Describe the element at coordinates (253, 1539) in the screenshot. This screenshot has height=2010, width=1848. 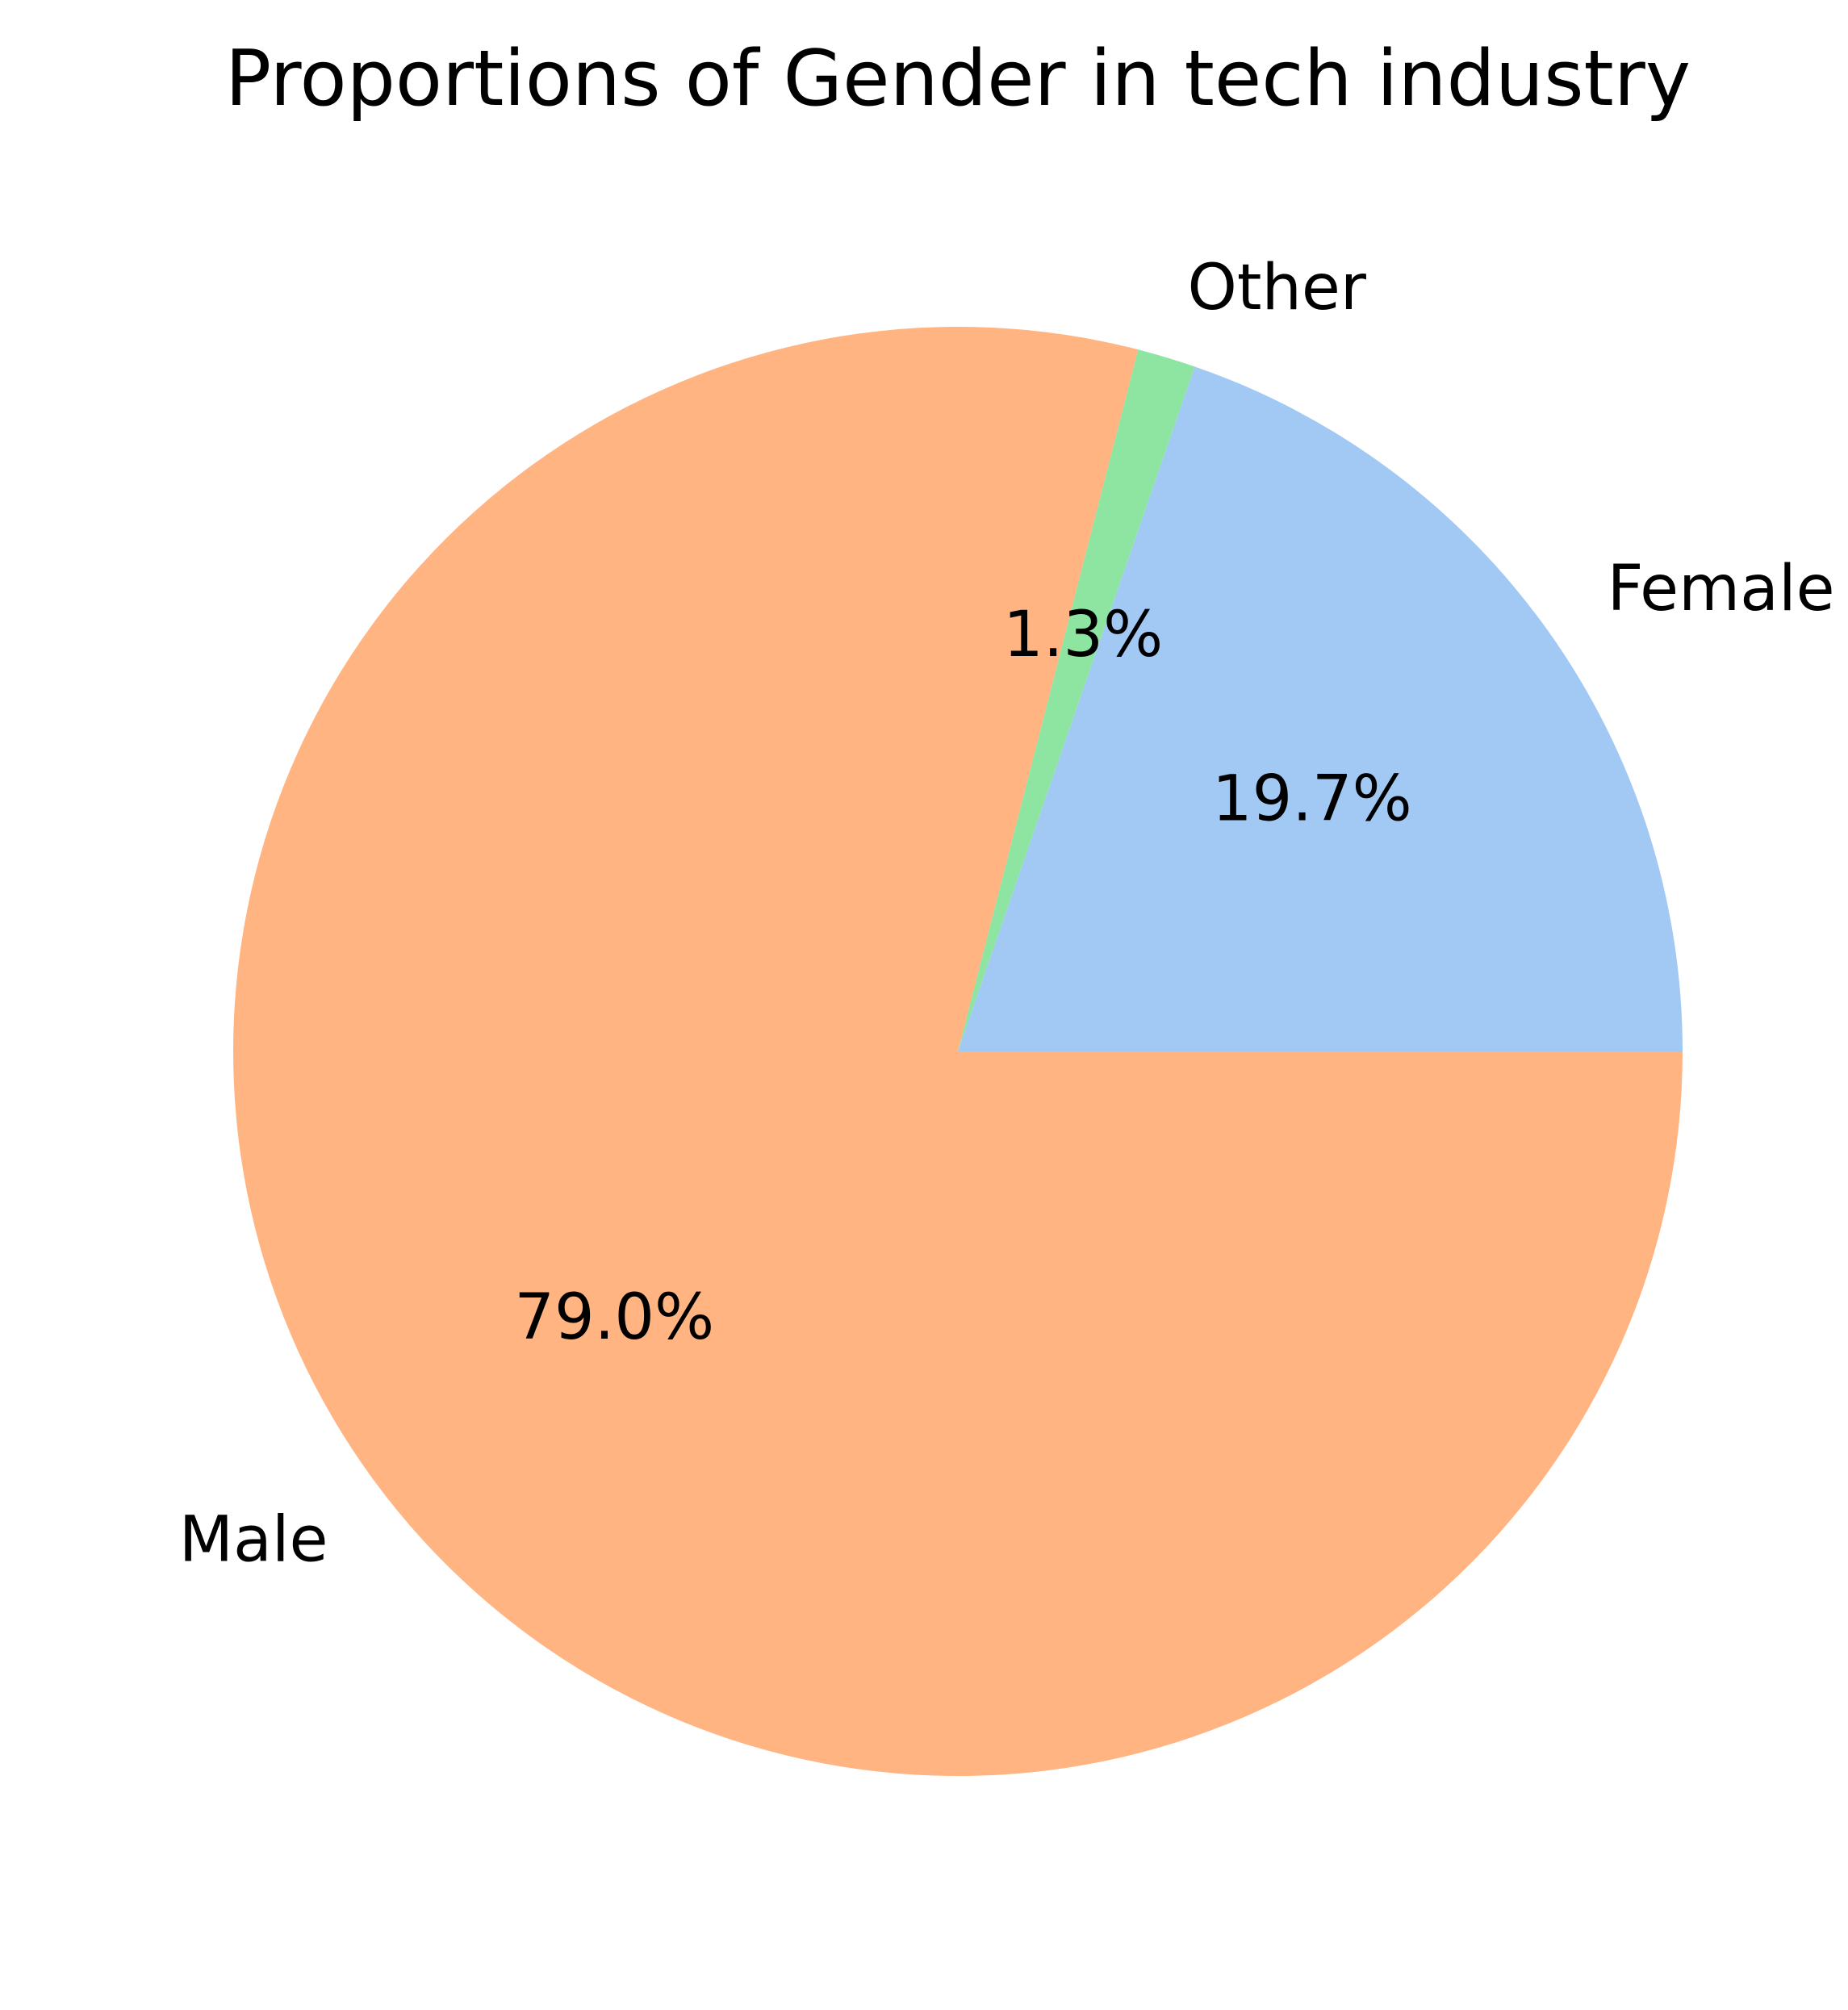
I see `slice-label-male: Male` at that location.